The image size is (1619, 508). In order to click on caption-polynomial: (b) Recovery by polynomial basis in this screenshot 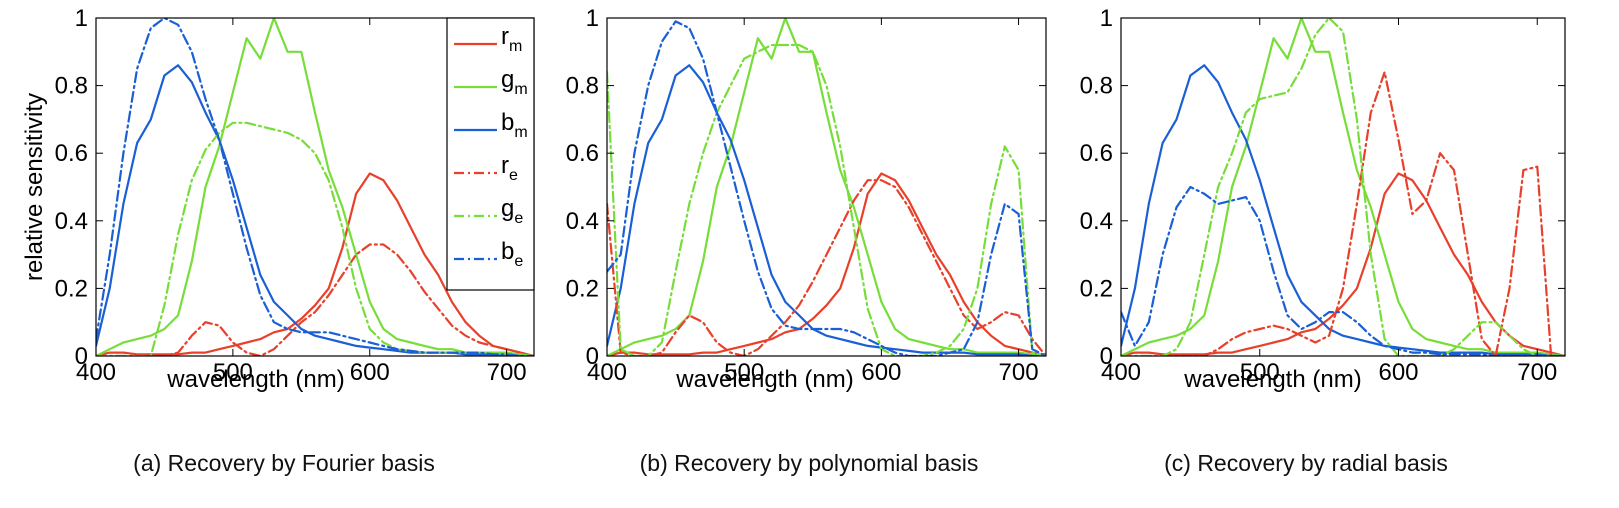, I will do `click(809, 463)`.